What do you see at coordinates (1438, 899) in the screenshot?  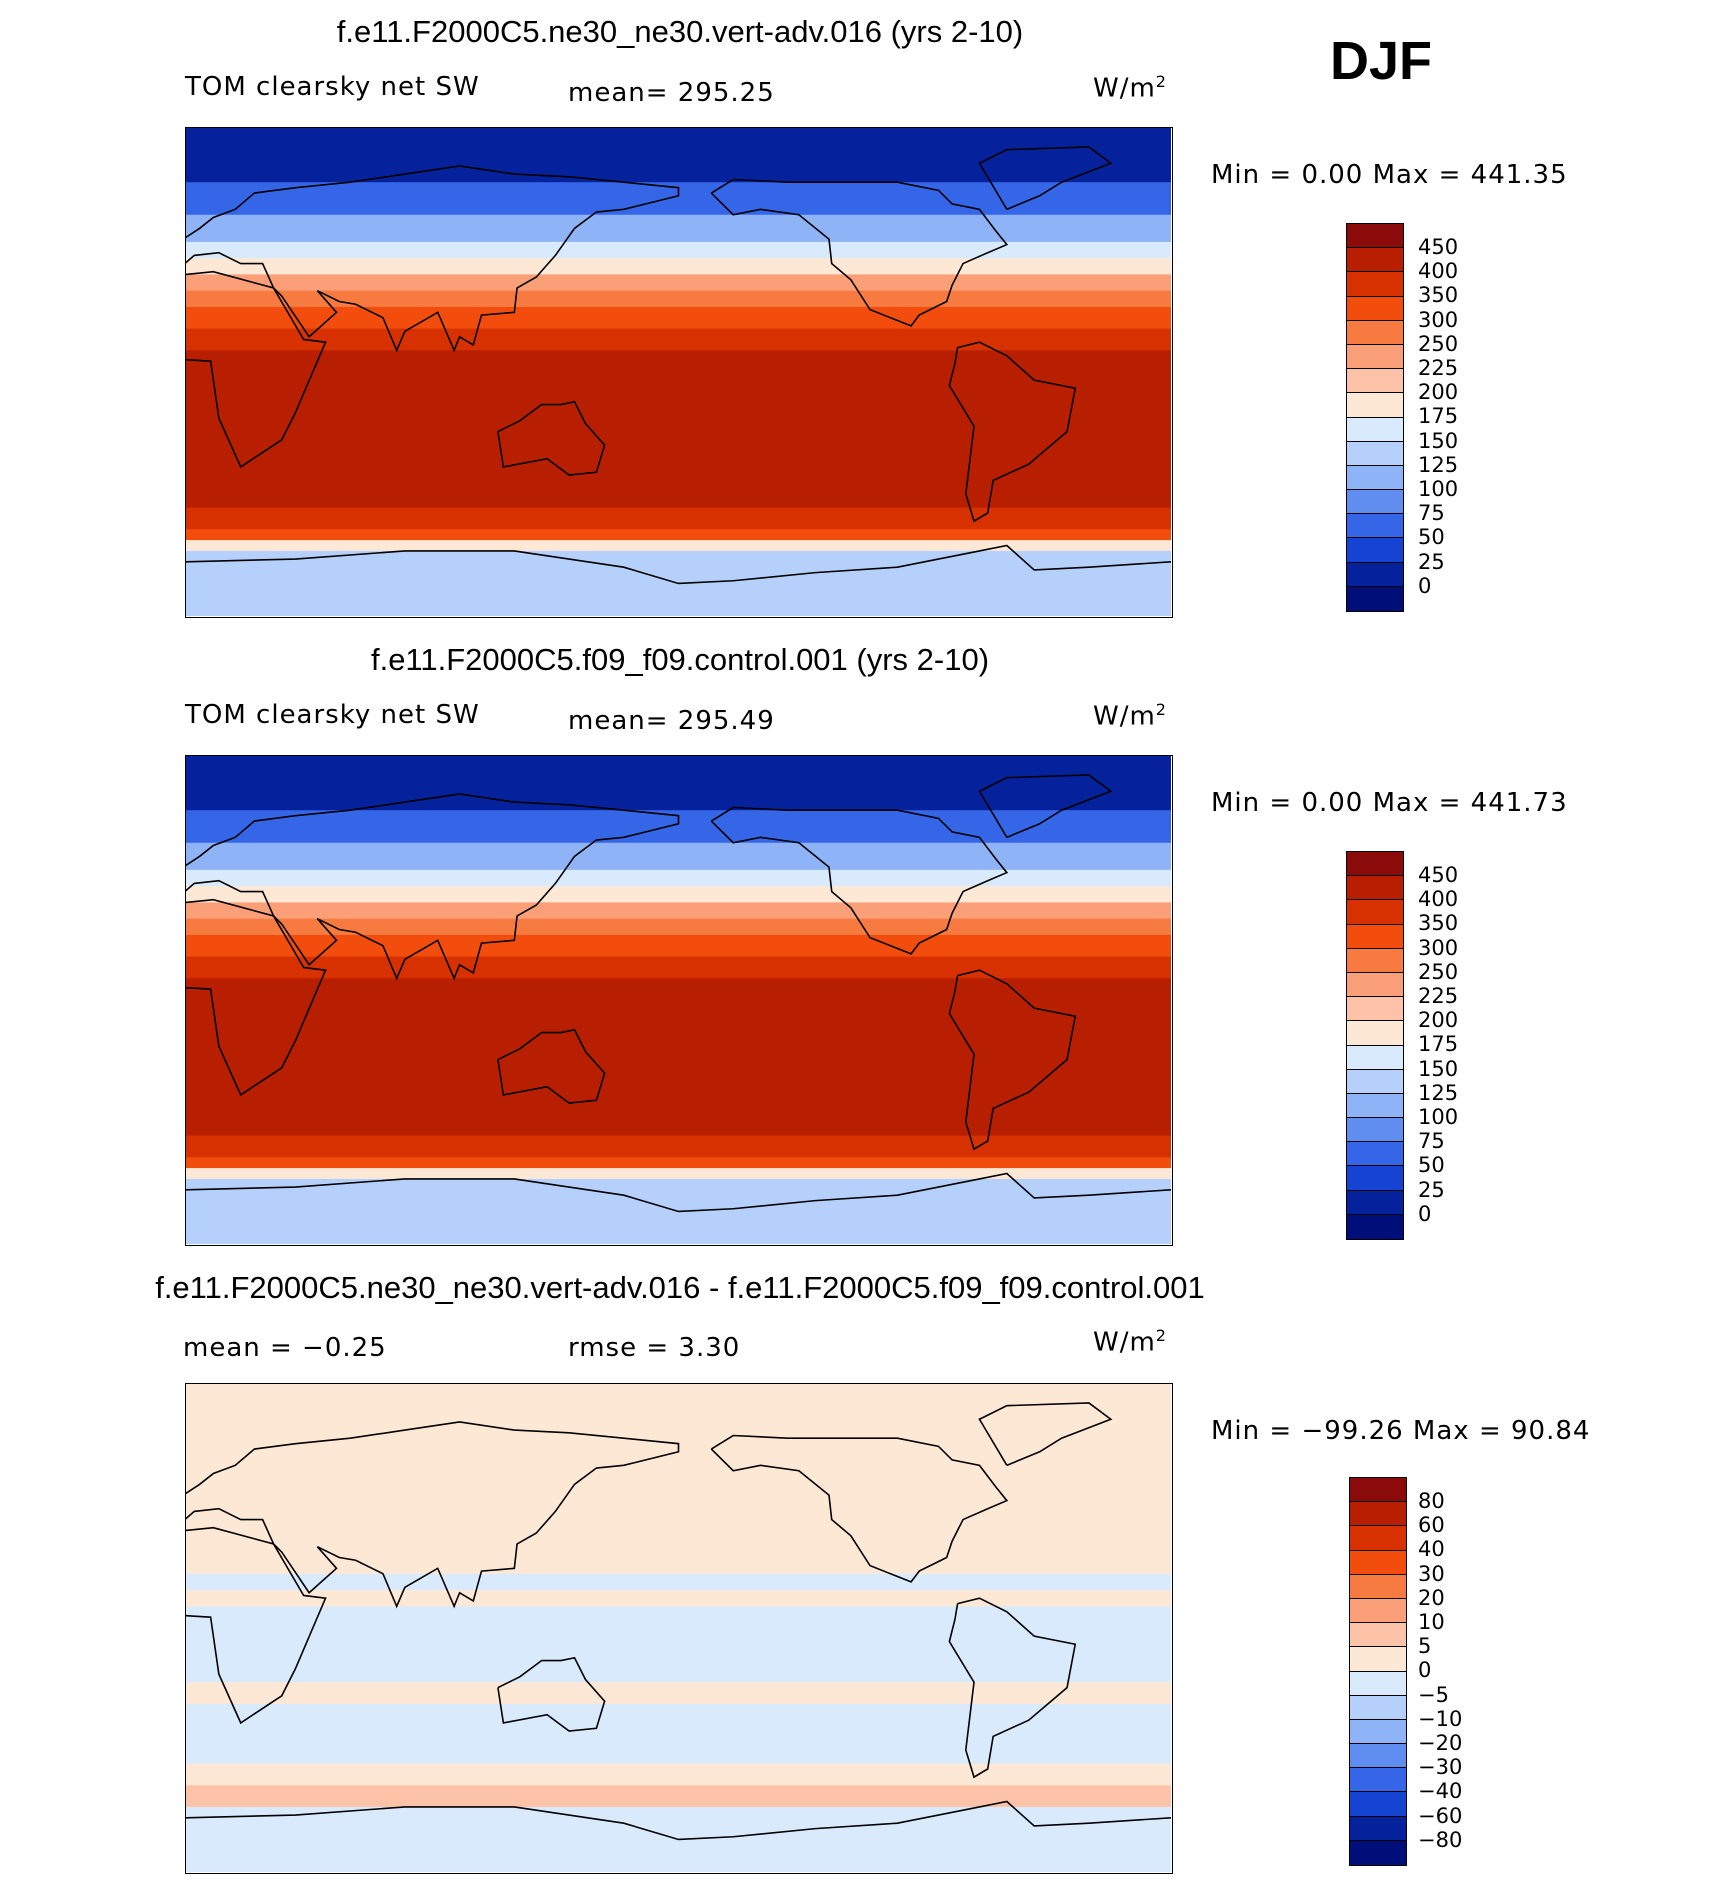 I see `colorbar-tick-label: 400` at bounding box center [1438, 899].